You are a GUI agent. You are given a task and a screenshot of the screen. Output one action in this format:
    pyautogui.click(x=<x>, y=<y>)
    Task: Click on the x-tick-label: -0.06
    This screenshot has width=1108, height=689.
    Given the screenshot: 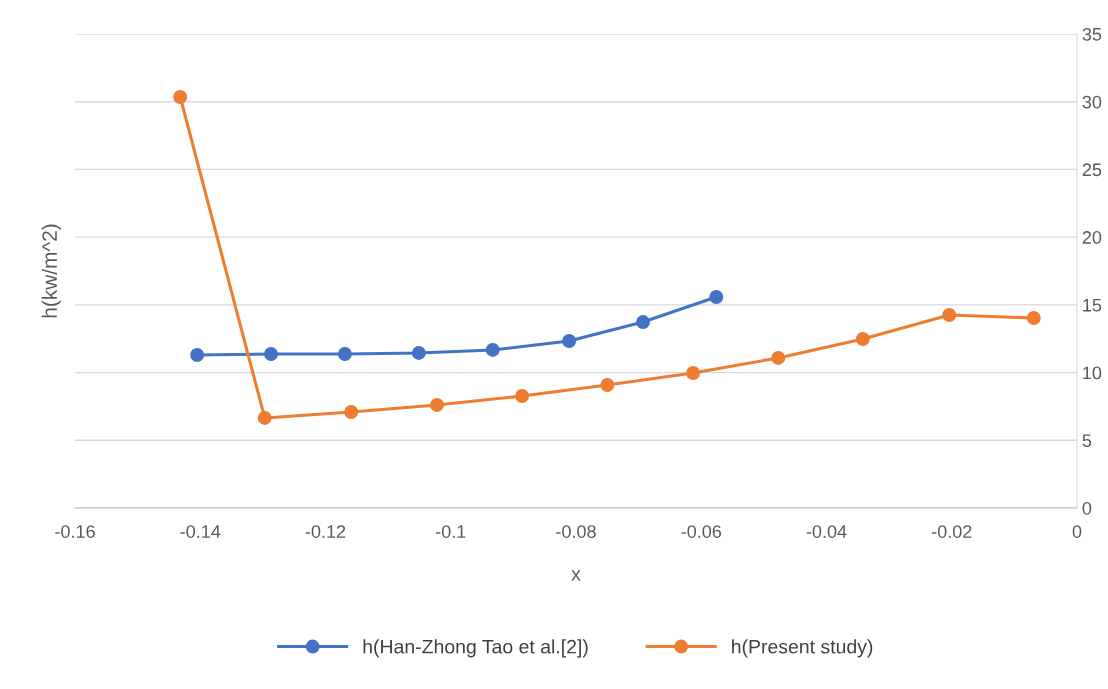 What is the action you would take?
    pyautogui.click(x=701, y=531)
    